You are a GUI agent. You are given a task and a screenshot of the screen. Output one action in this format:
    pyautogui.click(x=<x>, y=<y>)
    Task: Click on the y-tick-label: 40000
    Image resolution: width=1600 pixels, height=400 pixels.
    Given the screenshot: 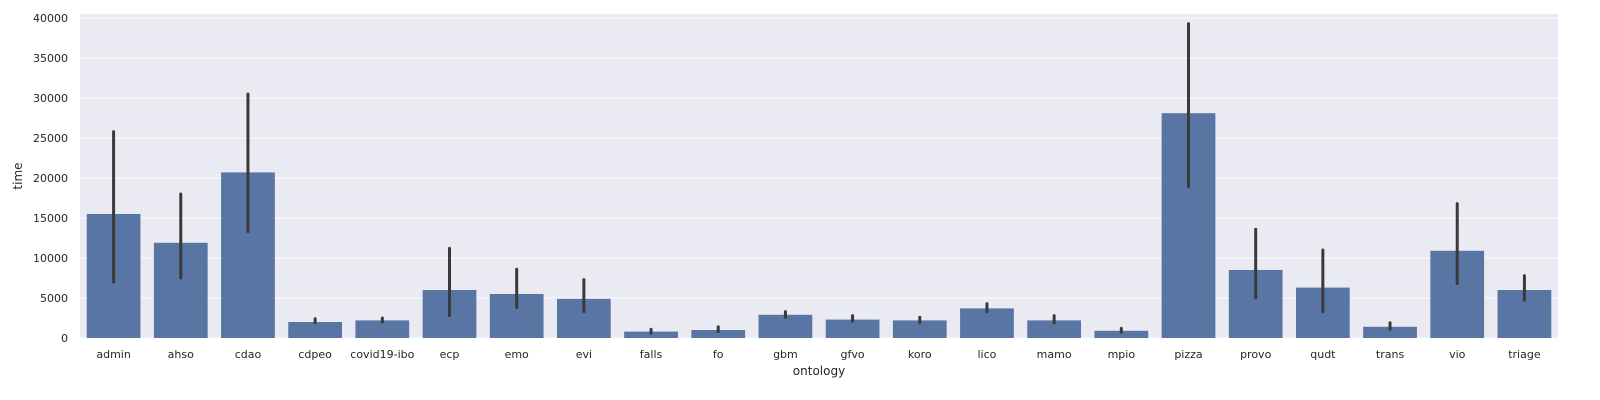 What is the action you would take?
    pyautogui.click(x=50, y=18)
    